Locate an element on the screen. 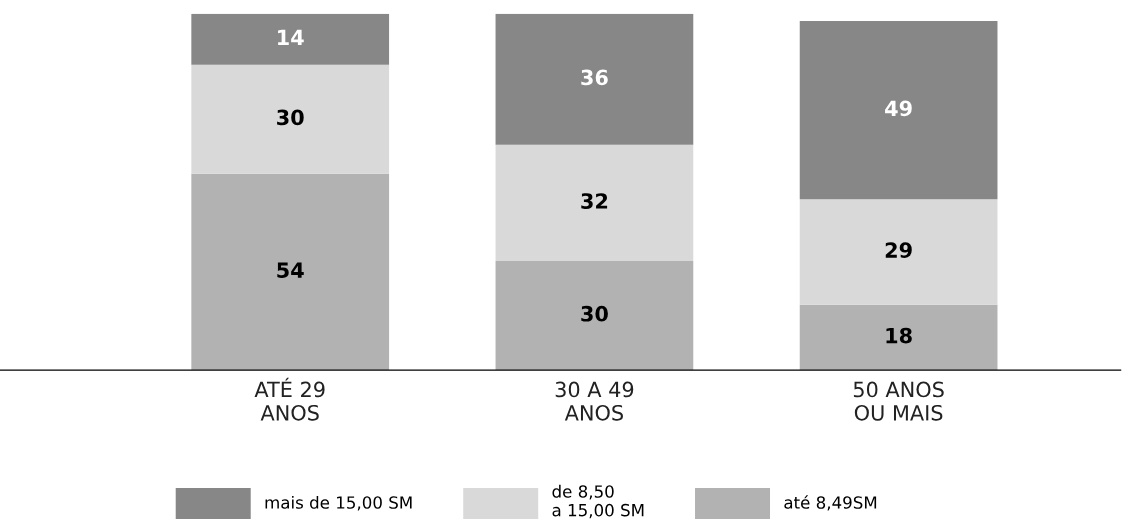  legend-label: até 8,49SM is located at coordinates (830, 503).